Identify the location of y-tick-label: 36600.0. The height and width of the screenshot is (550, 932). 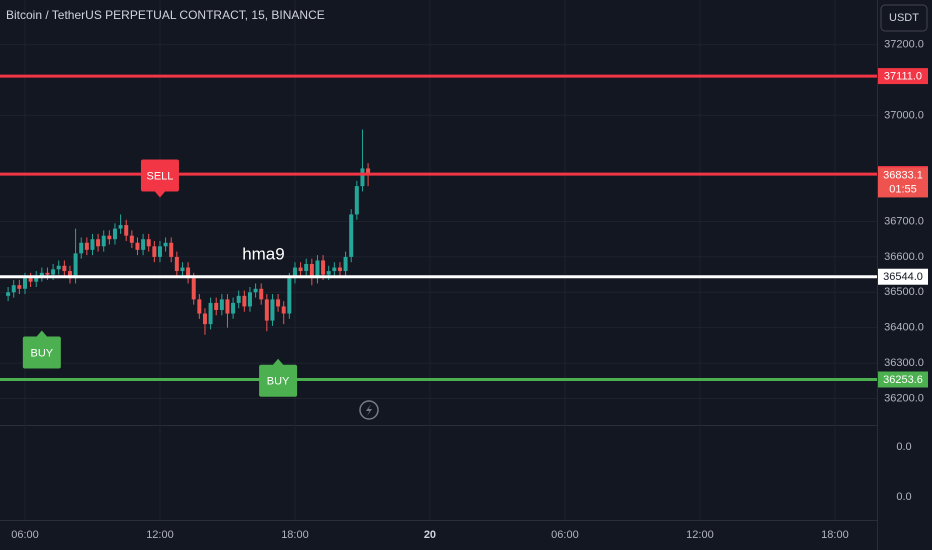
(904, 257).